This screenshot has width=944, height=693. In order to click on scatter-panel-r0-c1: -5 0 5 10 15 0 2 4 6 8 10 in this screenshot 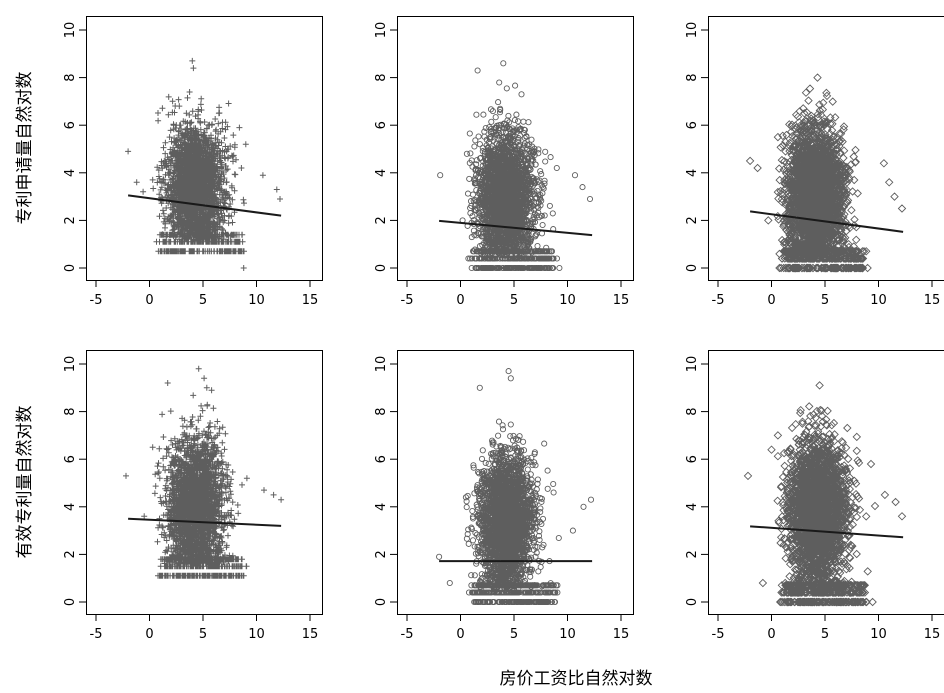, I will do `click(504, 162)`.